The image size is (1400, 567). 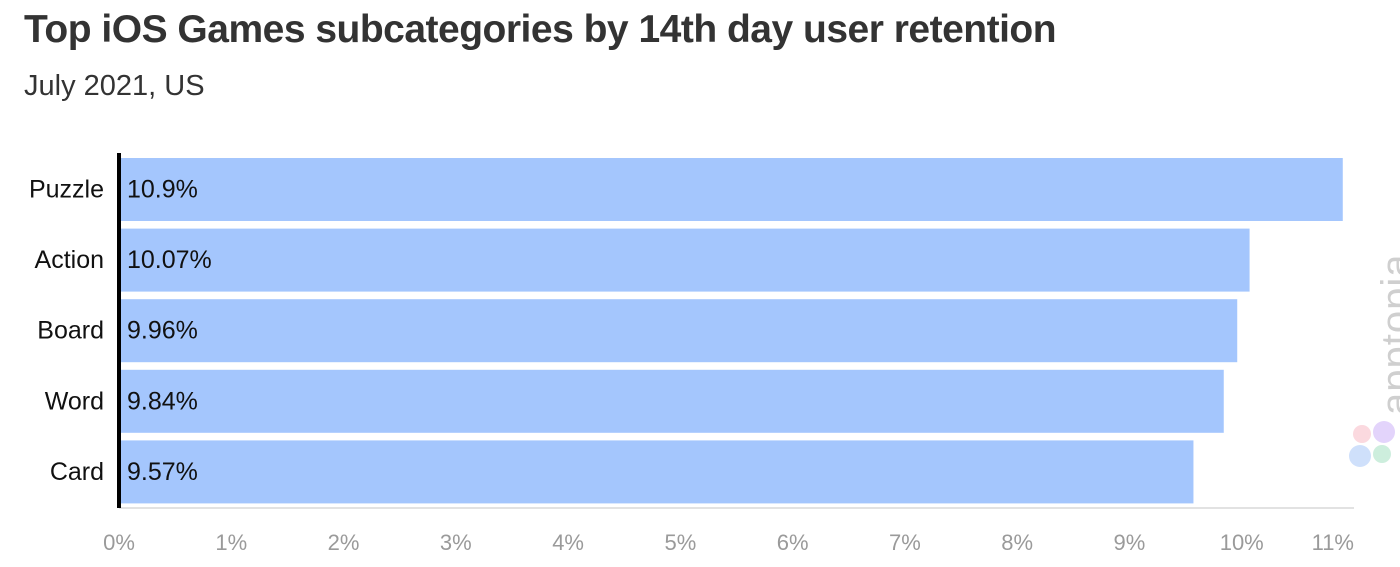 What do you see at coordinates (728, 542) in the screenshot?
I see `x-tick-labels: 0% 1% 2% 3% 4% 5% 6% 7% 8% 9% 10% 11%` at bounding box center [728, 542].